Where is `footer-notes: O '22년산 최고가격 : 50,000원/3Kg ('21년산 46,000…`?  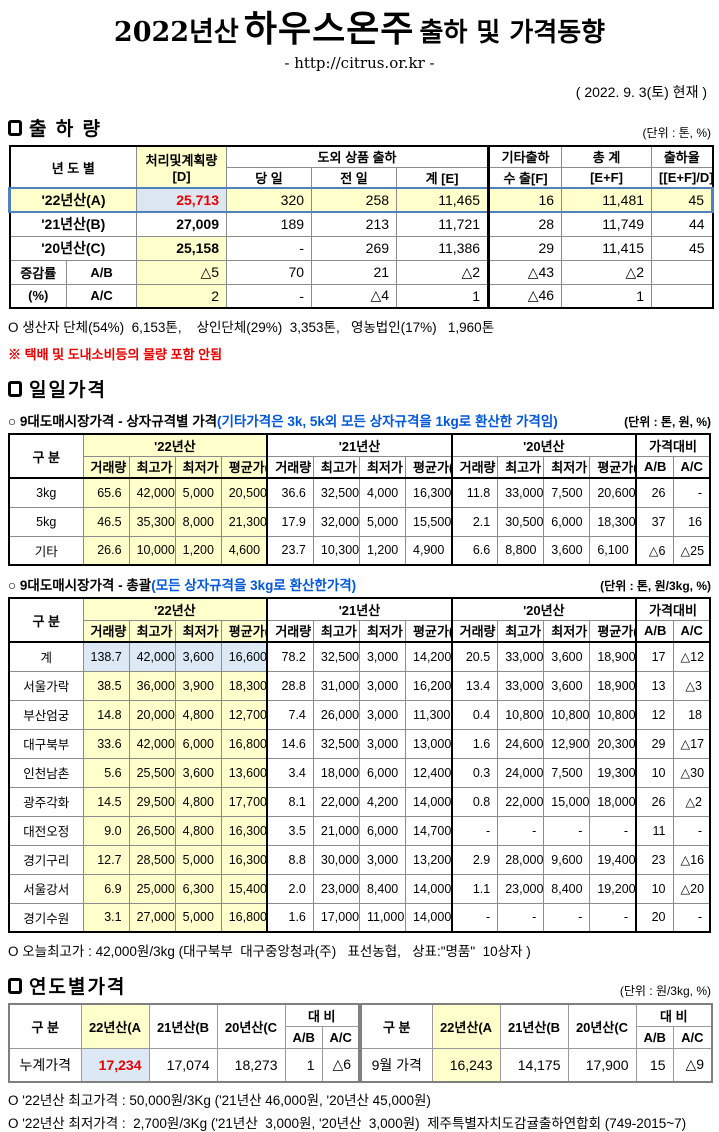 footer-notes: O '22년산 최고가격 : 50,000원/3Kg ('21년산 46,000… is located at coordinates (359, 1110).